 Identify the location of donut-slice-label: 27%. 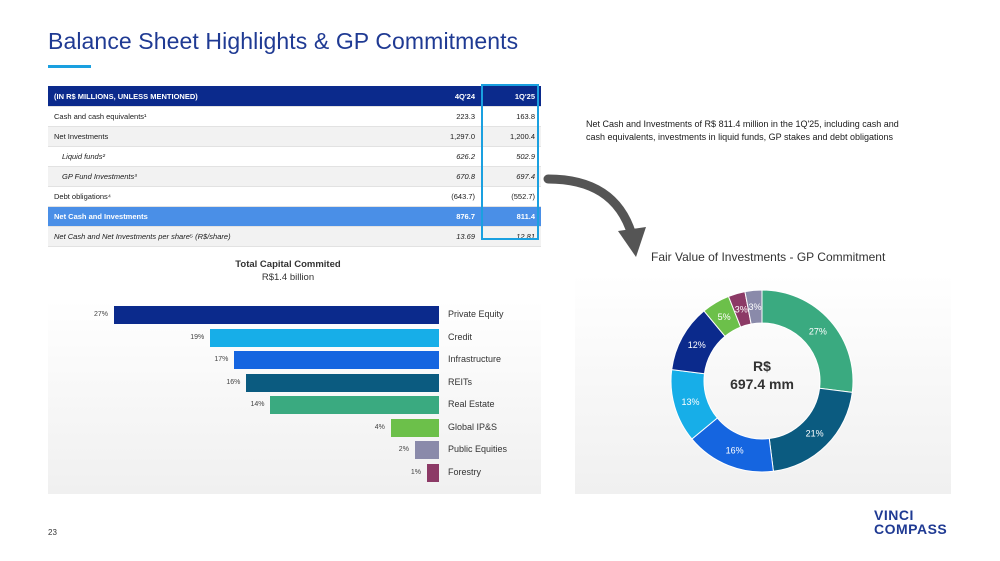
(818, 332).